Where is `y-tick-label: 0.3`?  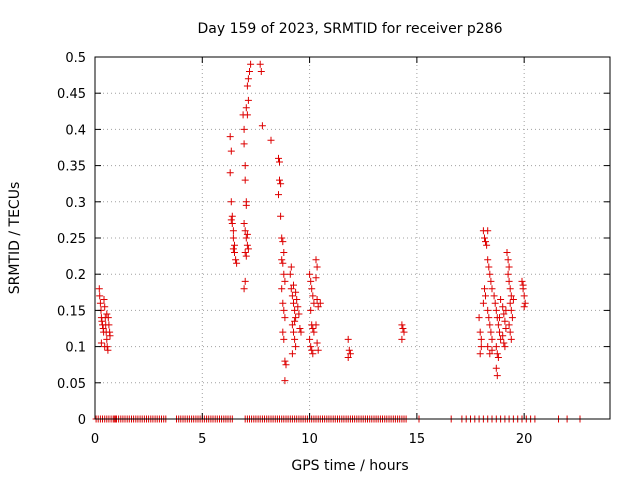
y-tick-label: 0.3 is located at coordinates (75, 203).